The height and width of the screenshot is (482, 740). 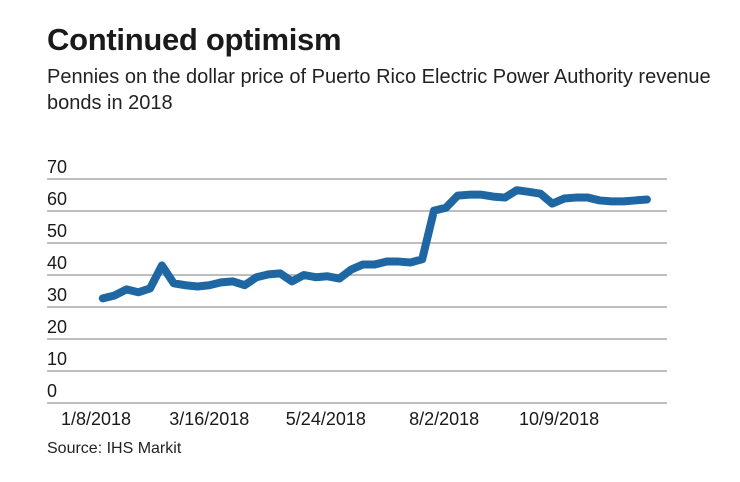 What do you see at coordinates (209, 419) in the screenshot?
I see `x-tick-label: 3/16/2018` at bounding box center [209, 419].